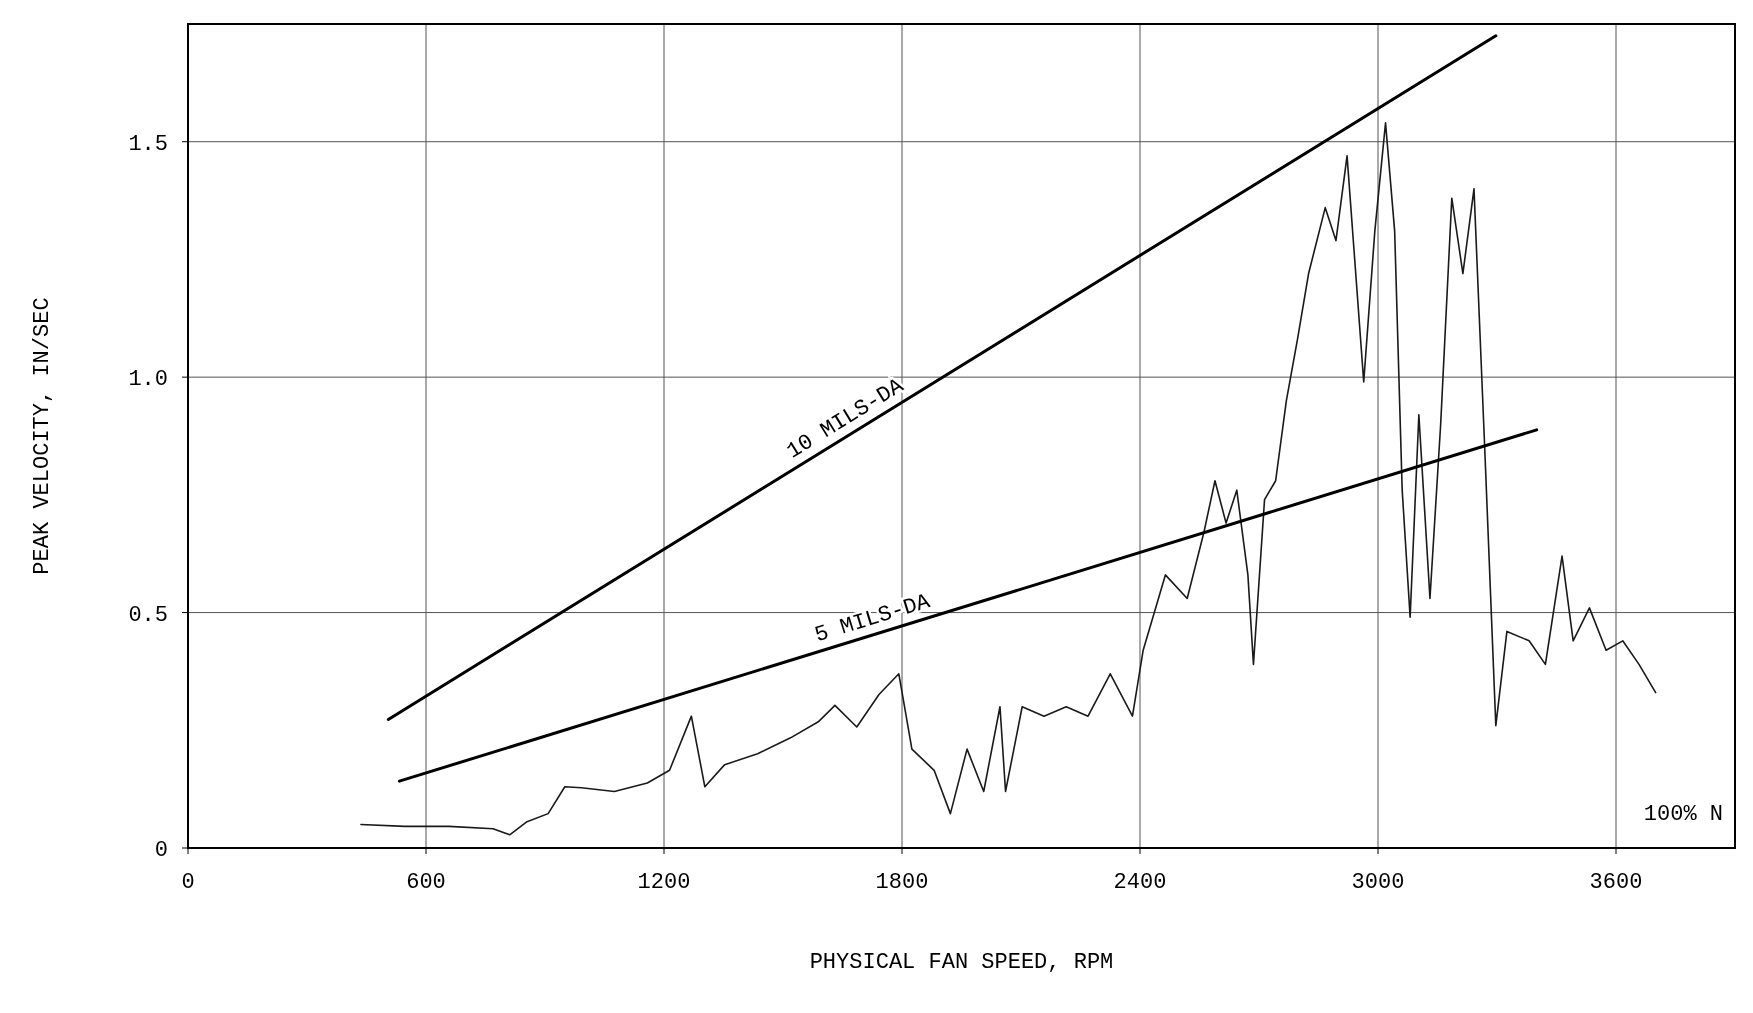  Describe the element at coordinates (188, 882) in the screenshot. I see `x-tick-label: 0` at that location.